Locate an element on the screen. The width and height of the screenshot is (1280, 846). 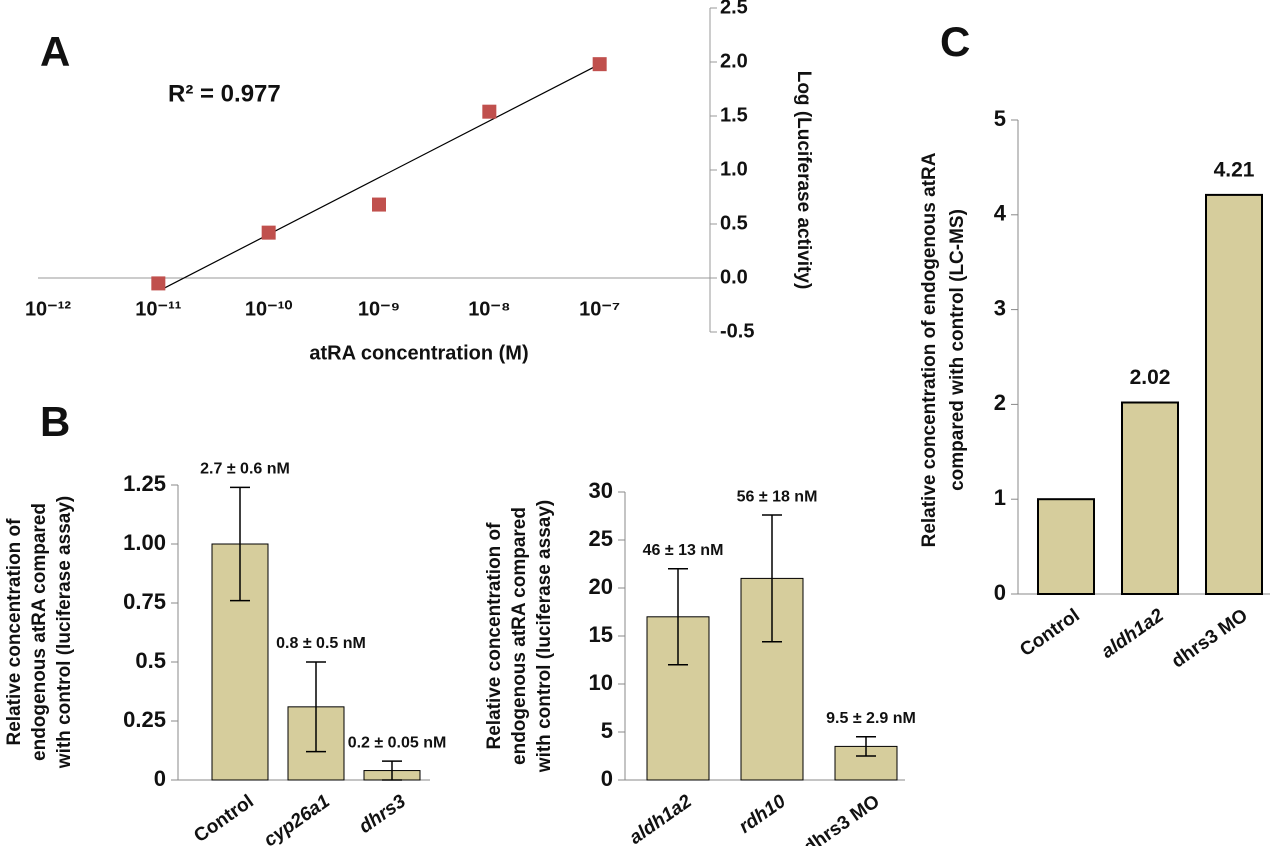
y-tick-label: 2.0 is located at coordinates (734, 61).